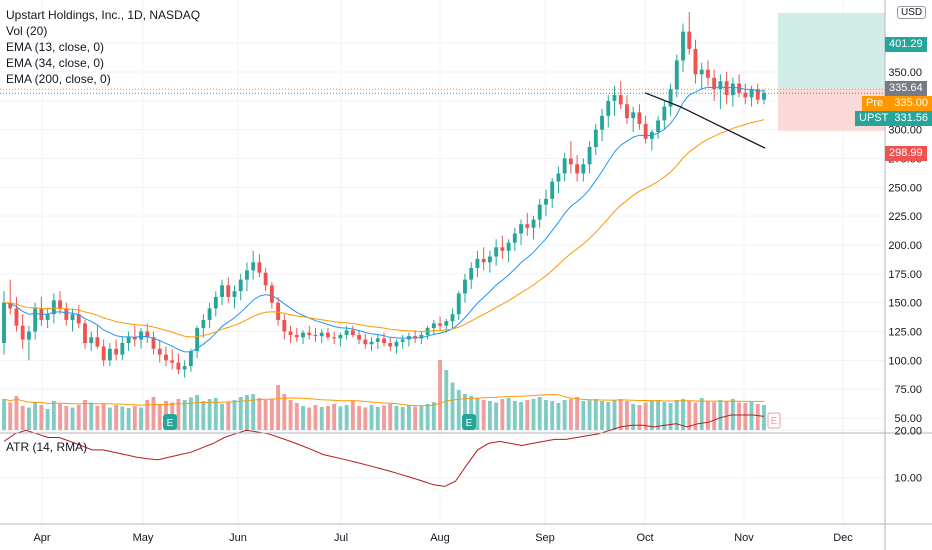 The image size is (932, 550). Describe the element at coordinates (874, 118) in the screenshot. I see `last-price-symbol: UPST` at that location.